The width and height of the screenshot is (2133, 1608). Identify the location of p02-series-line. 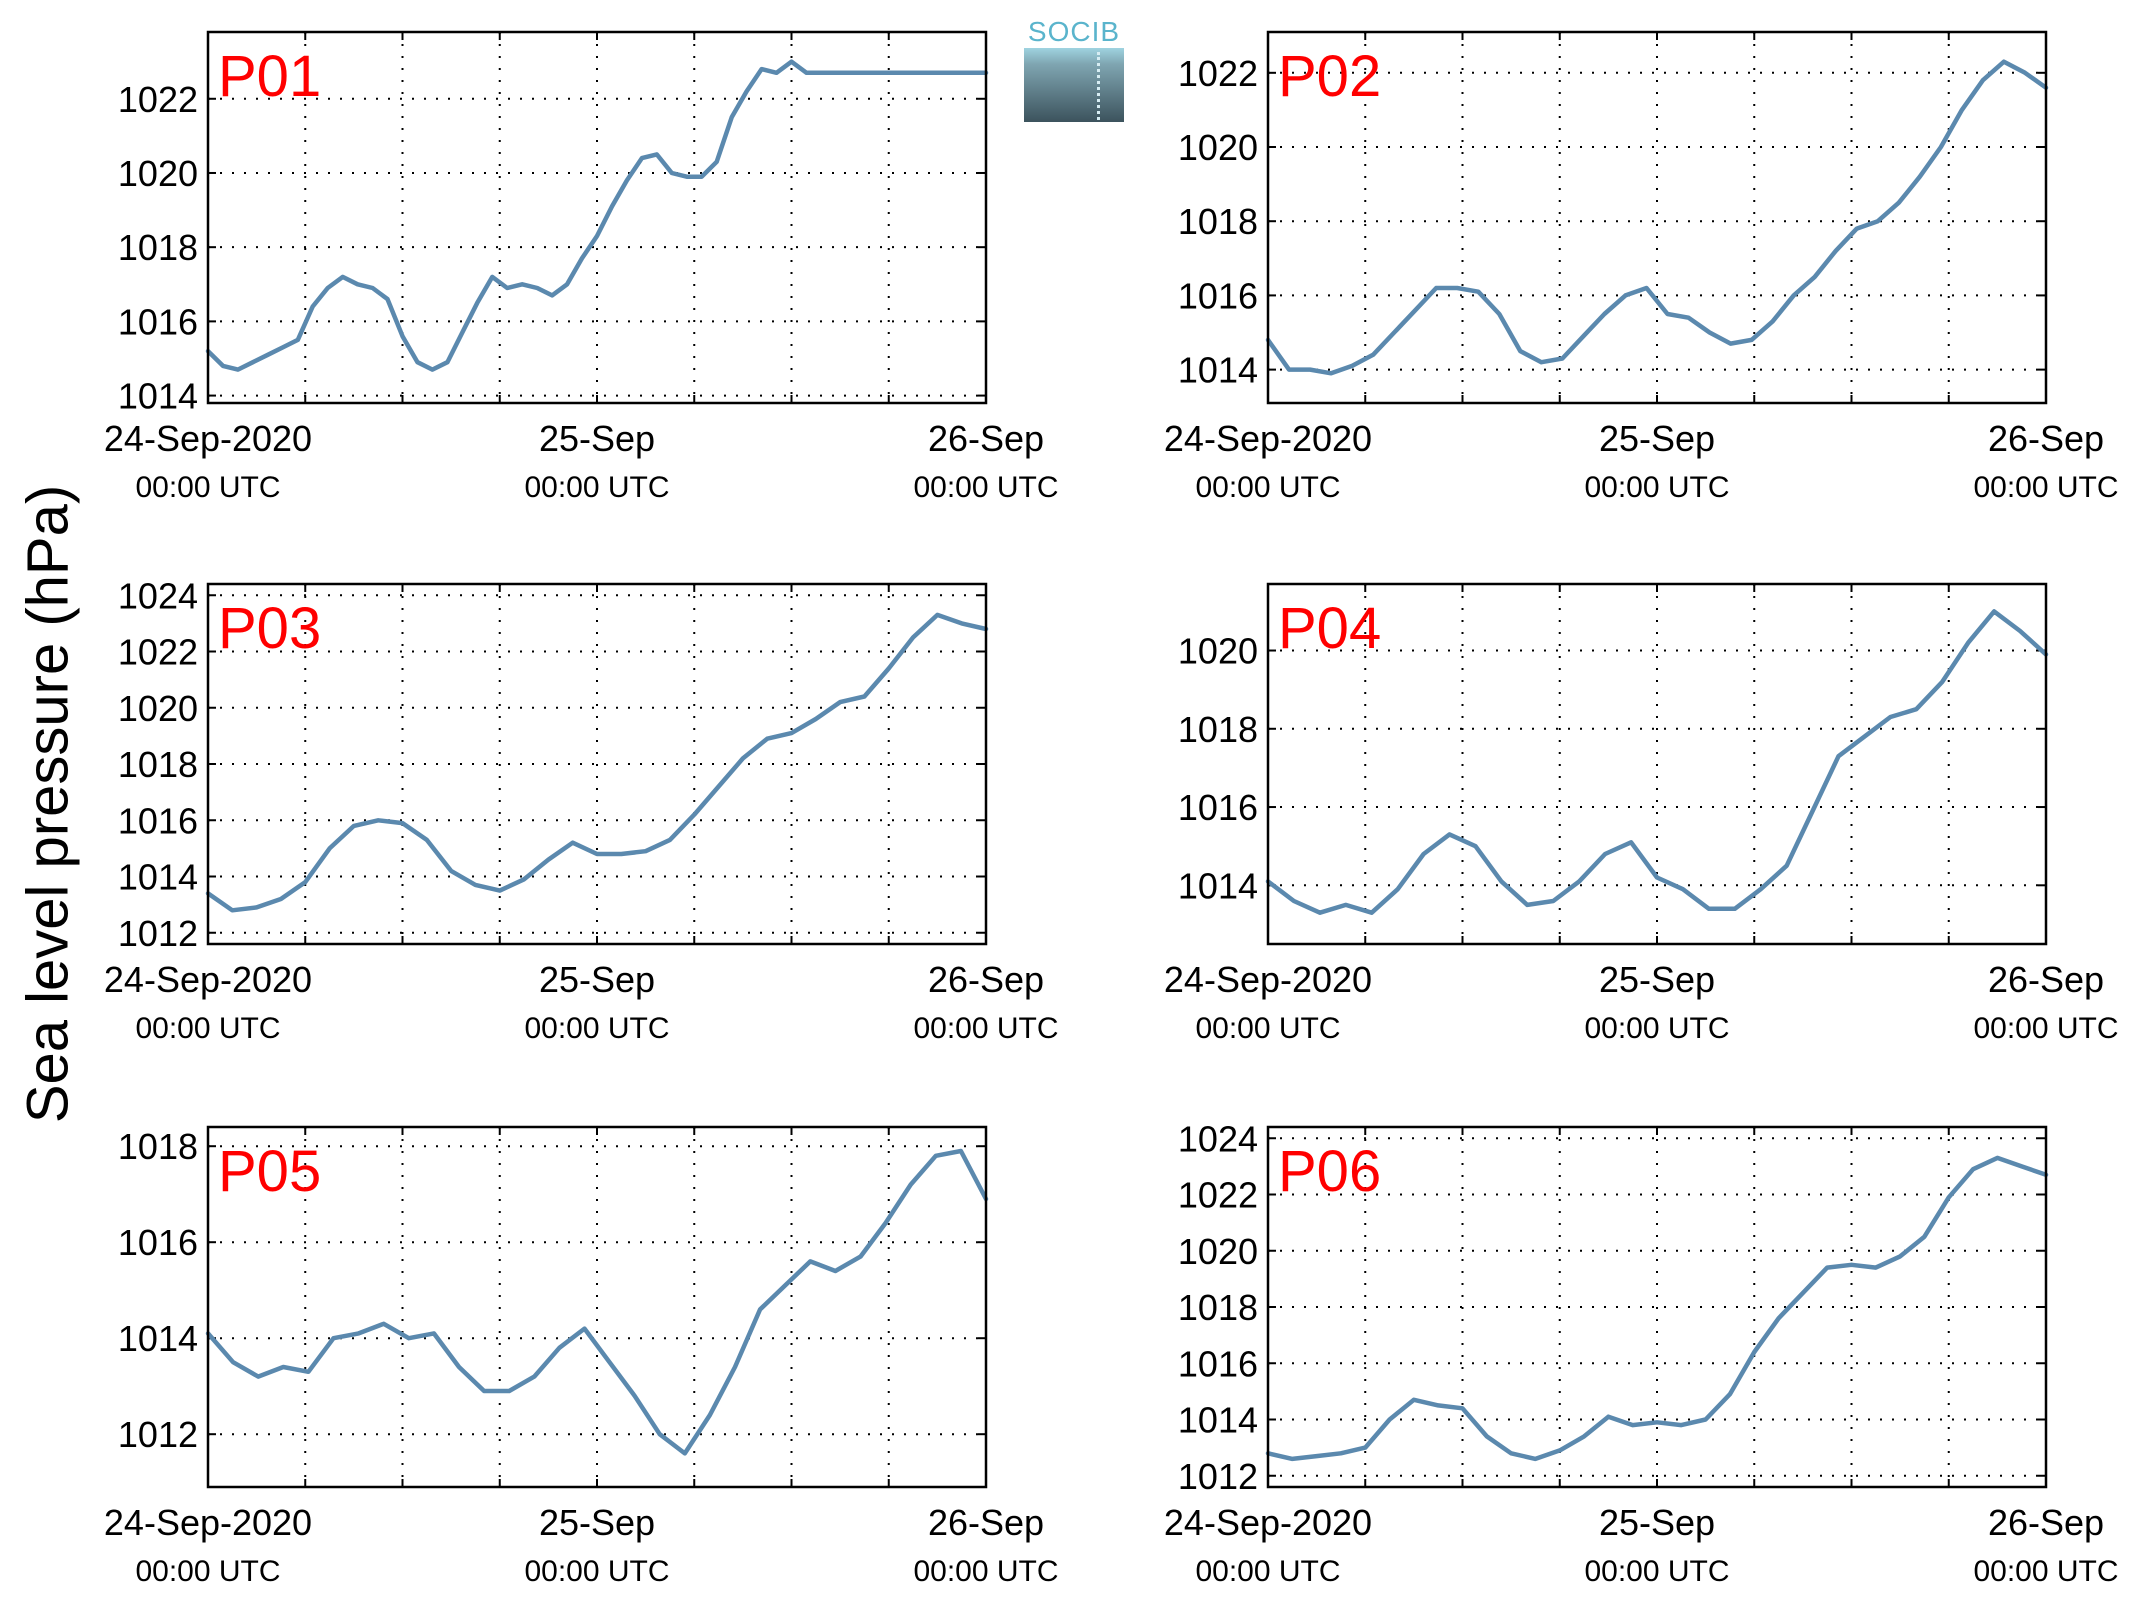
(1657, 217).